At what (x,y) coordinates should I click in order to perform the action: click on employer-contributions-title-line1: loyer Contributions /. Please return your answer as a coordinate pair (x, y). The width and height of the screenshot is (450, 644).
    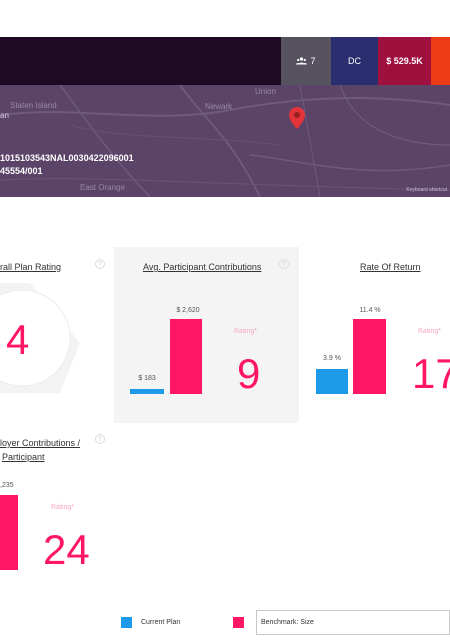
    Looking at the image, I should click on (40, 443).